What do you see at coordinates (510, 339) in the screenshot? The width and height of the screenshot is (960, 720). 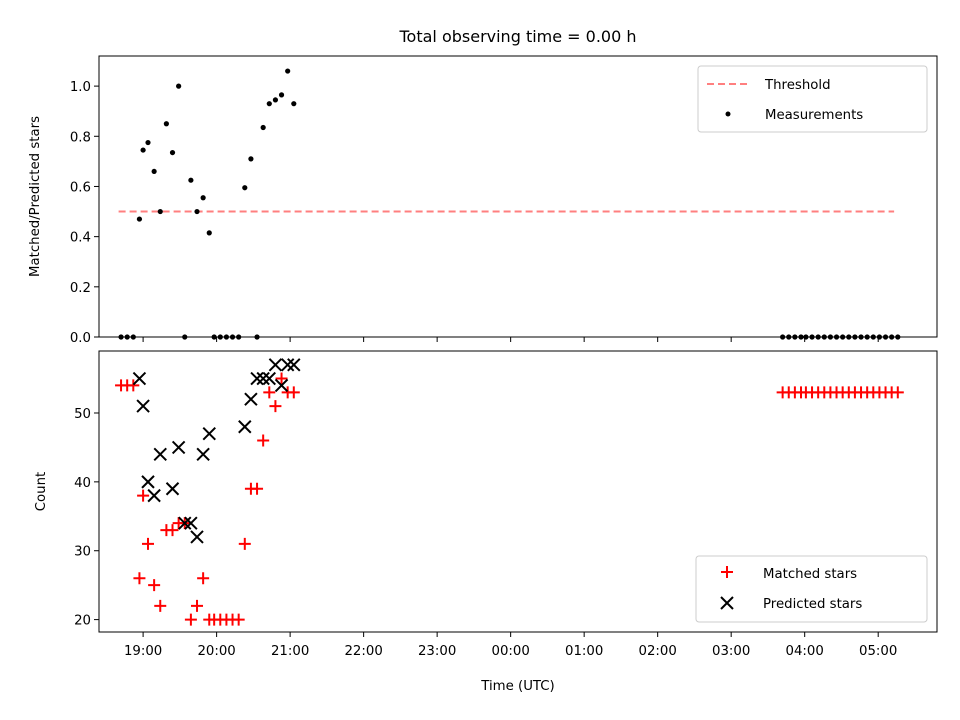 I see `ratio-x-ticks` at bounding box center [510, 339].